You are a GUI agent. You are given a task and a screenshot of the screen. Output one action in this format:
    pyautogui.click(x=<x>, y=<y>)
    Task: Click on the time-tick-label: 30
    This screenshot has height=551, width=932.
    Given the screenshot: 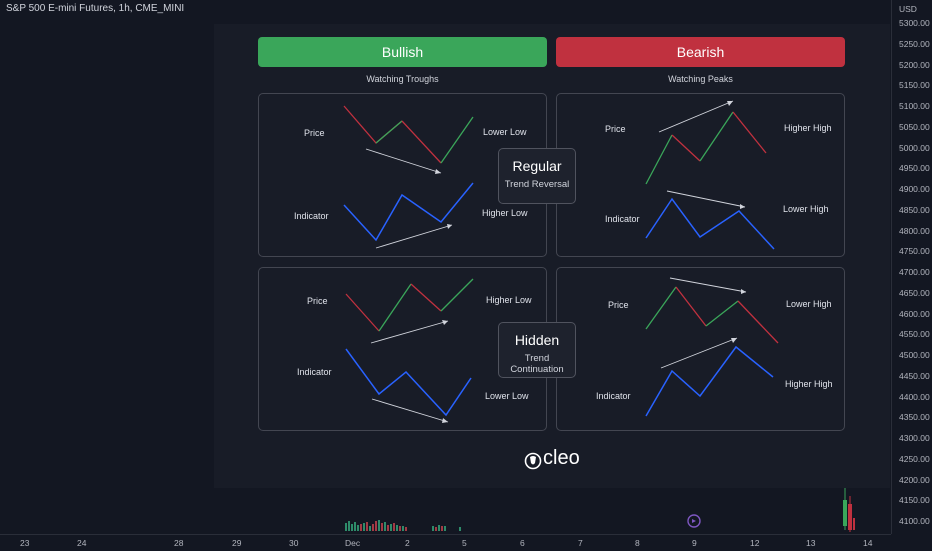 What is the action you would take?
    pyautogui.click(x=294, y=543)
    